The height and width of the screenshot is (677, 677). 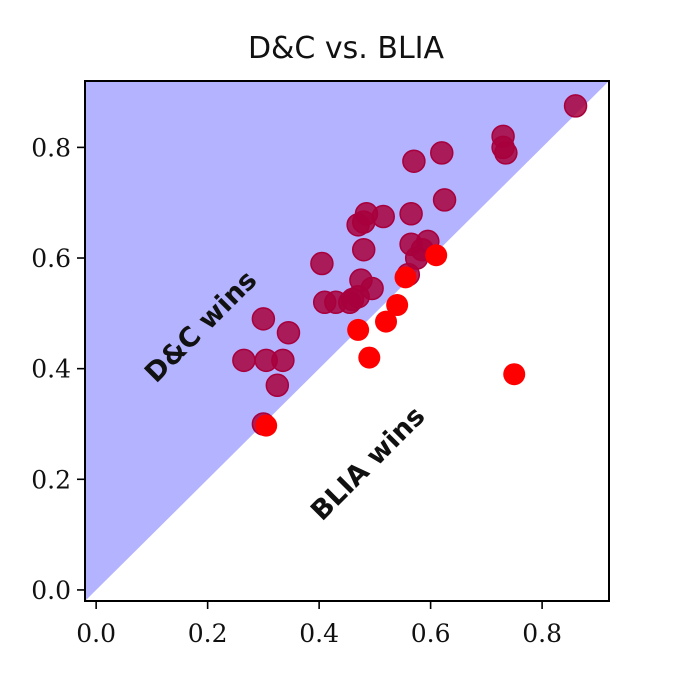 I want to click on y-tick-label: 0.6, so click(x=51, y=258).